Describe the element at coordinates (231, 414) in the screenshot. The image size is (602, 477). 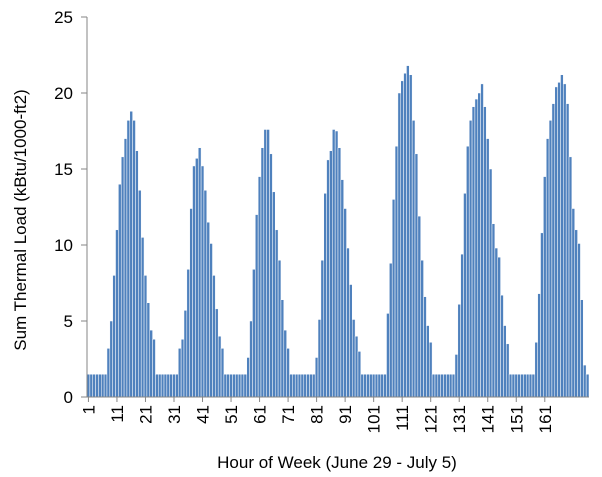
I see `x-tick-label: 51` at that location.